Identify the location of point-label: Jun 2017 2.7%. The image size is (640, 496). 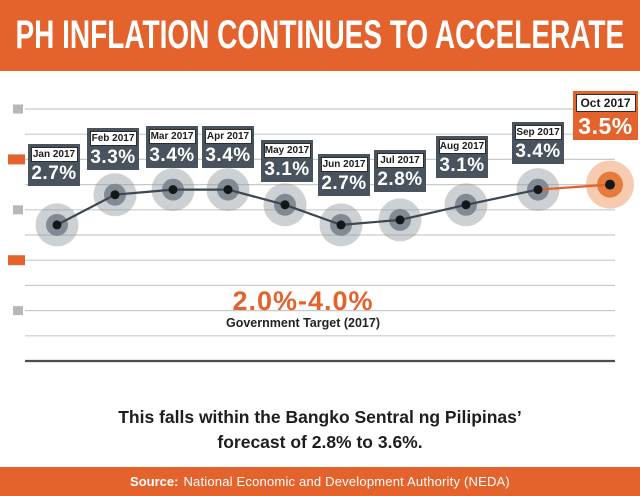
(344, 175).